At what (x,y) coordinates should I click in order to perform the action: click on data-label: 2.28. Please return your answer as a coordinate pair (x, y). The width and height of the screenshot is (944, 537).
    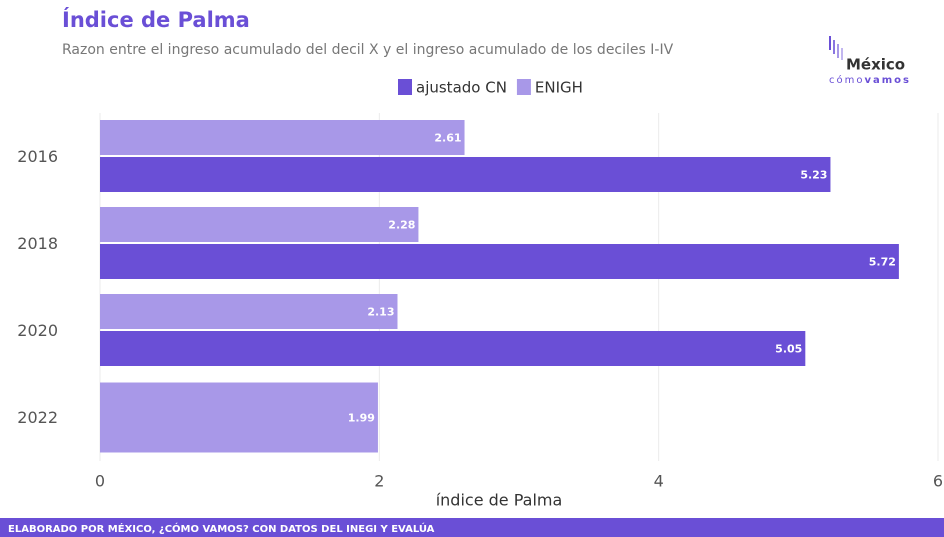
    Looking at the image, I should click on (401, 225).